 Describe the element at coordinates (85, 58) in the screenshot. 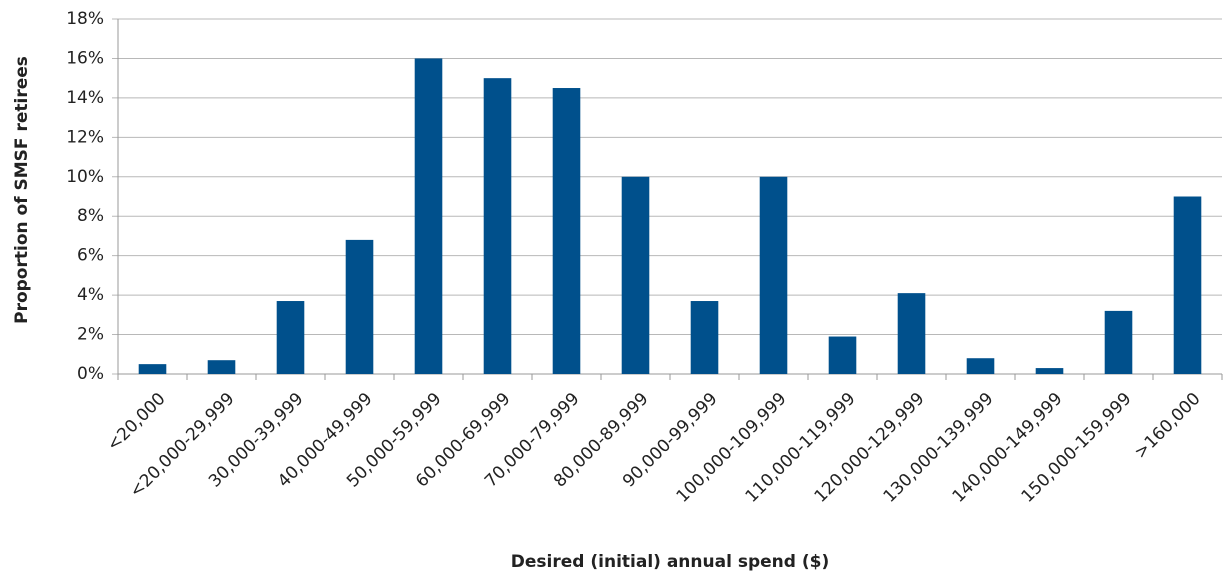

I see `y-tick-label: 16%` at that location.